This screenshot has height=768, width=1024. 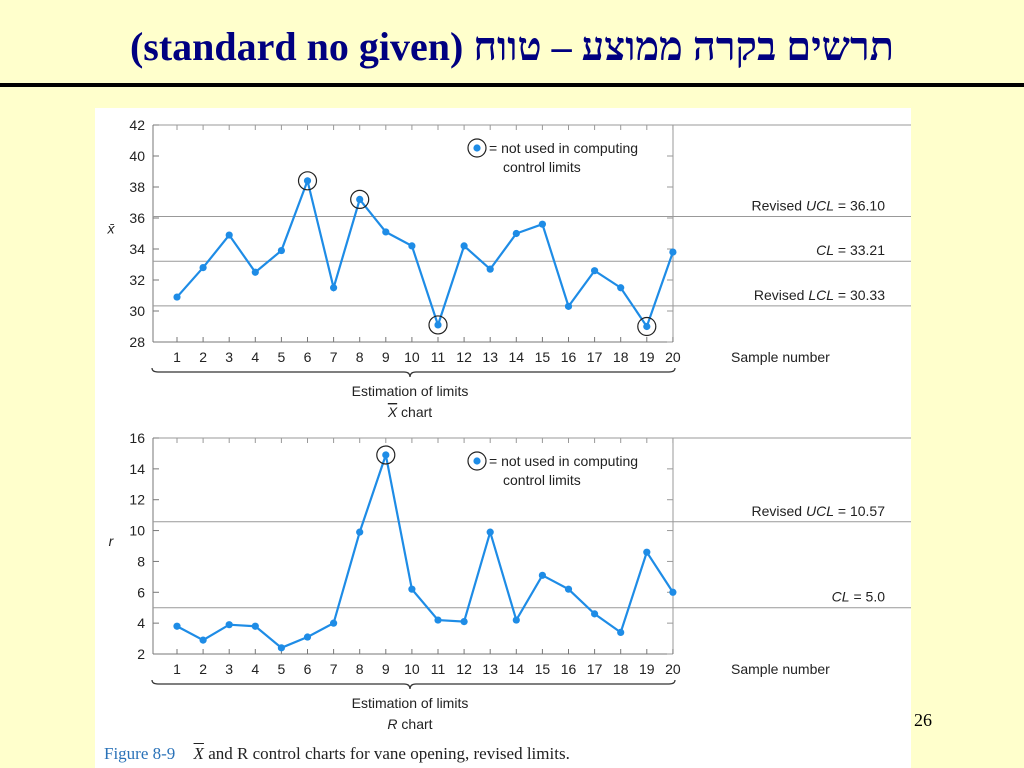 I want to click on x-tick-label: 17, so click(x=595, y=669).